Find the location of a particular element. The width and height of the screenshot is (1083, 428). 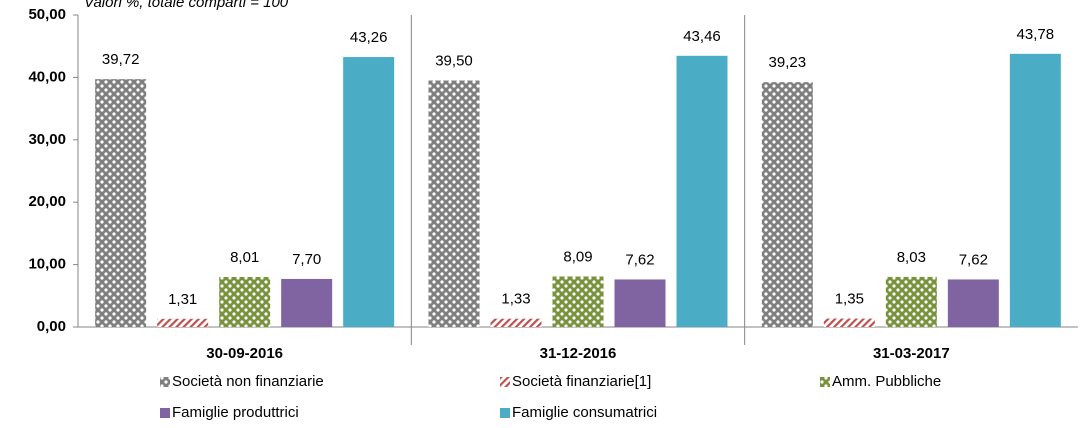

data-label: 7,70 is located at coordinates (306, 259).